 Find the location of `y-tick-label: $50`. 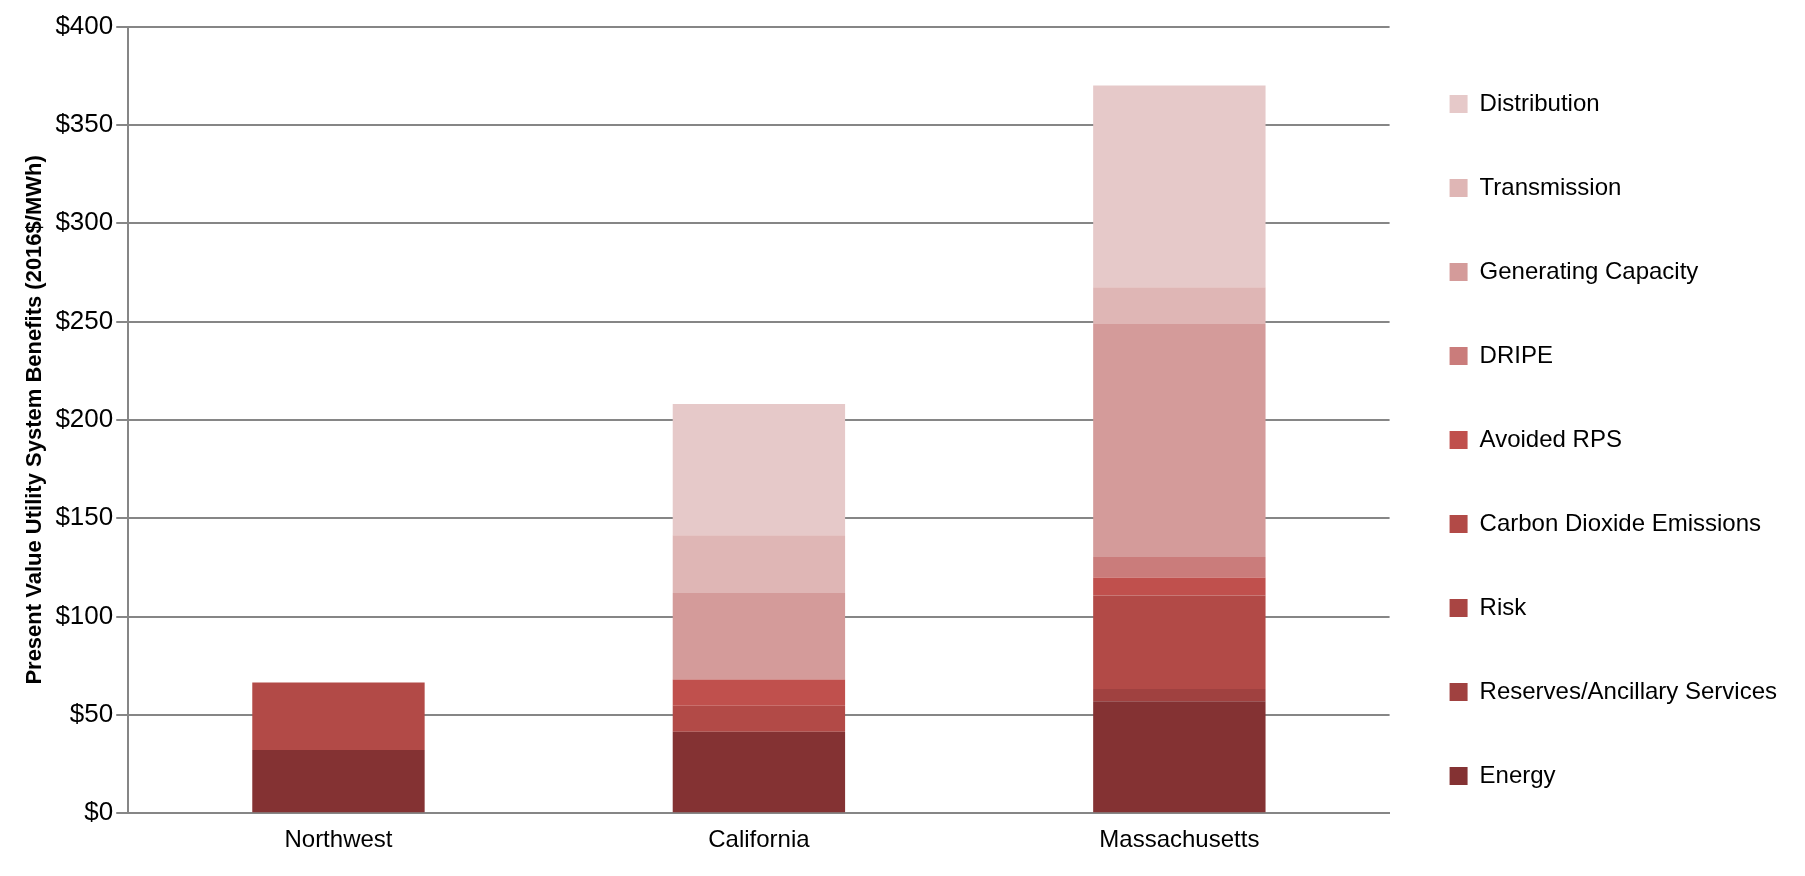

y-tick-label: $50 is located at coordinates (91, 713).